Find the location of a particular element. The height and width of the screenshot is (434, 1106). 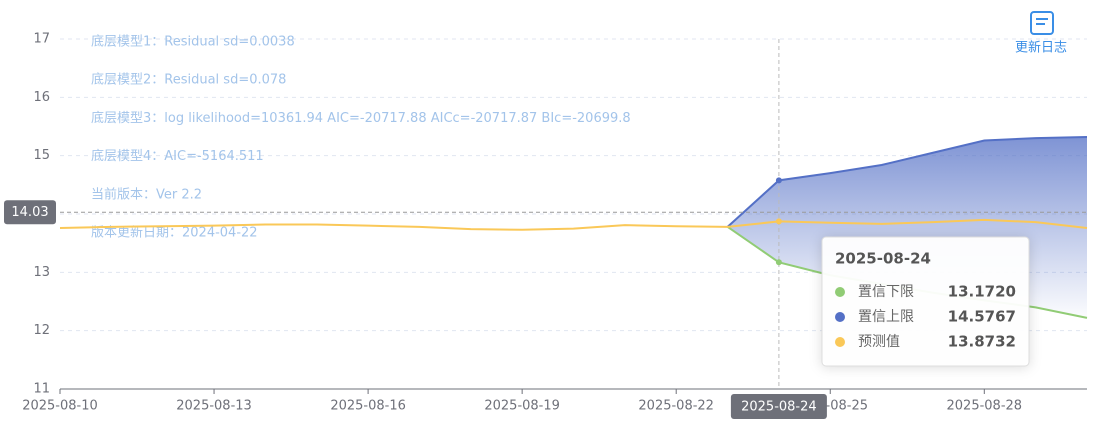

tooltip-value: 13.8732 is located at coordinates (982, 342).